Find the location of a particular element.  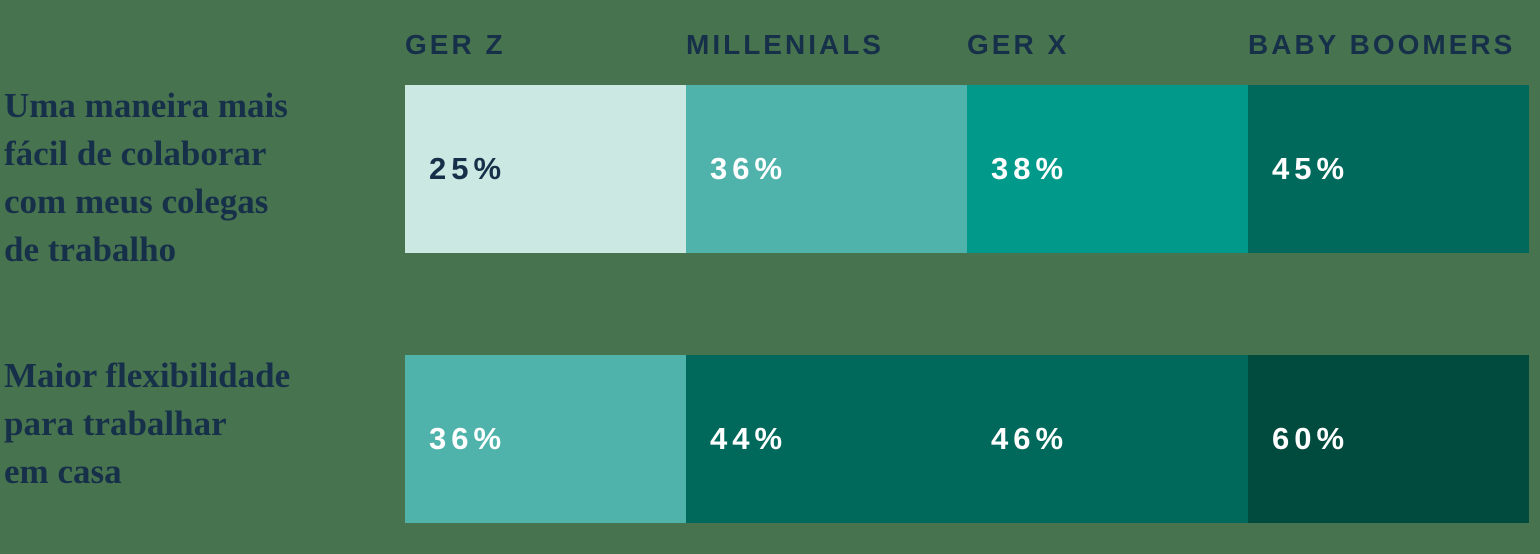

value-label: 44% is located at coordinates (749, 438).